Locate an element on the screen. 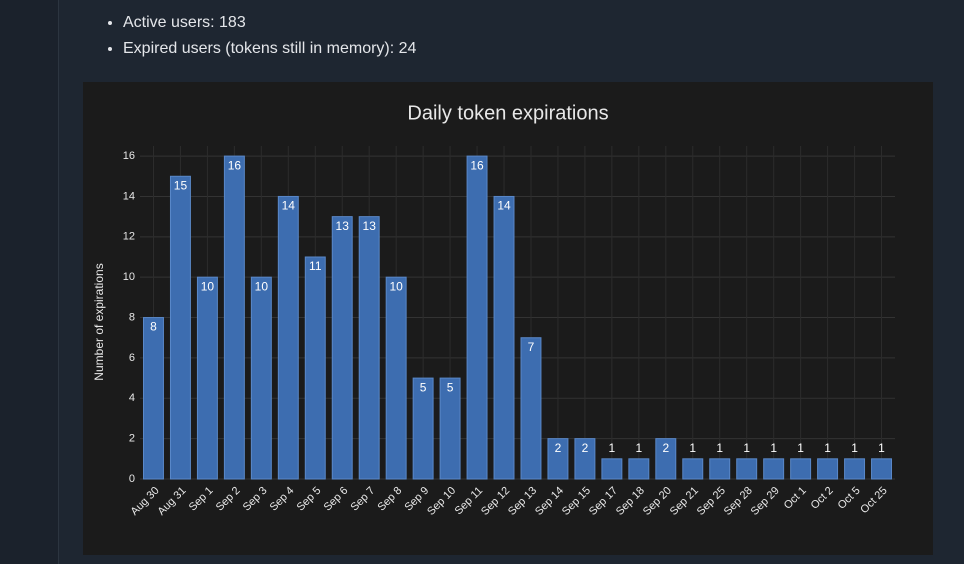  y-tick-label: 6 is located at coordinates (132, 358).